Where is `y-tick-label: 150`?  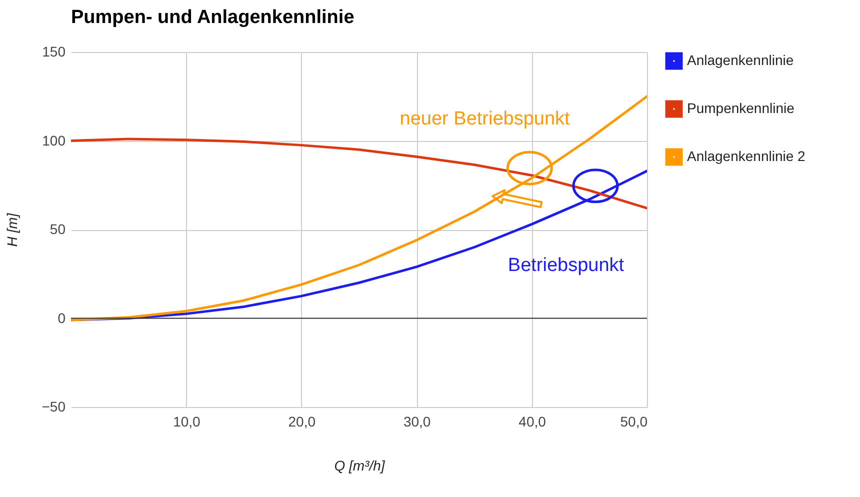 y-tick-label: 150 is located at coordinates (54, 52).